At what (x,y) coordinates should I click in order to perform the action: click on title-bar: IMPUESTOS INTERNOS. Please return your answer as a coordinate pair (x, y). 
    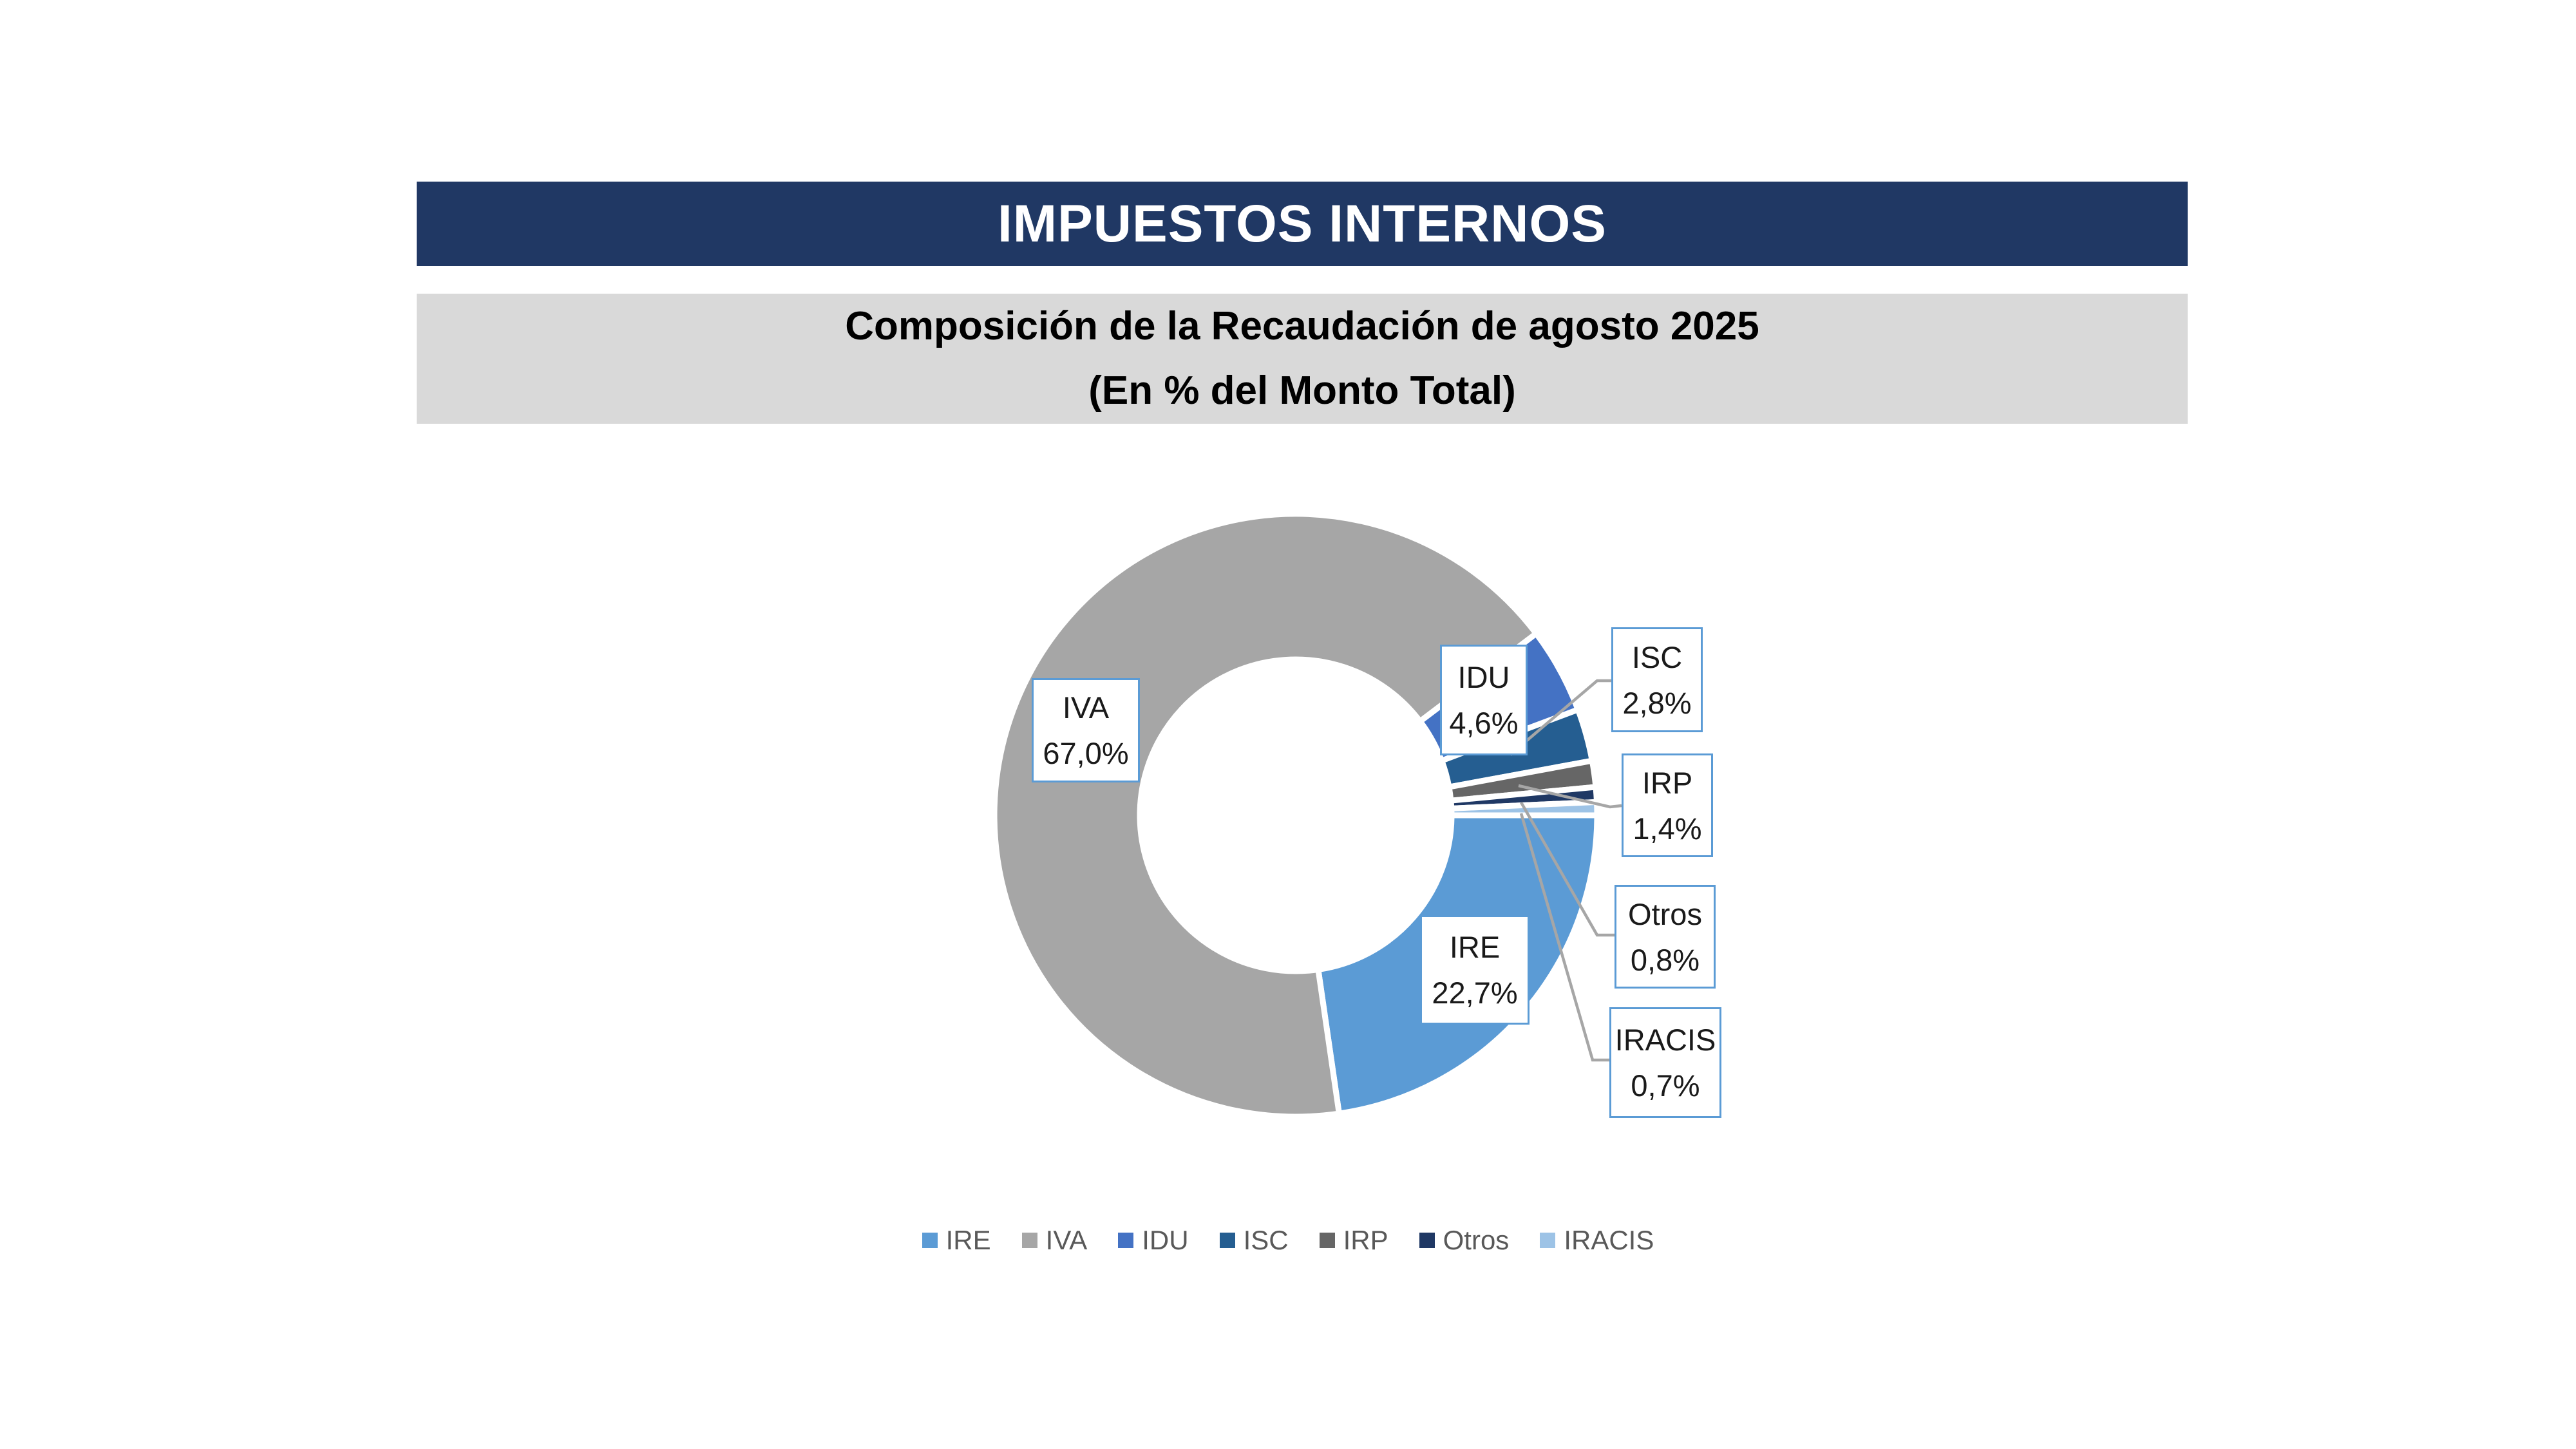
    Looking at the image, I should click on (1302, 224).